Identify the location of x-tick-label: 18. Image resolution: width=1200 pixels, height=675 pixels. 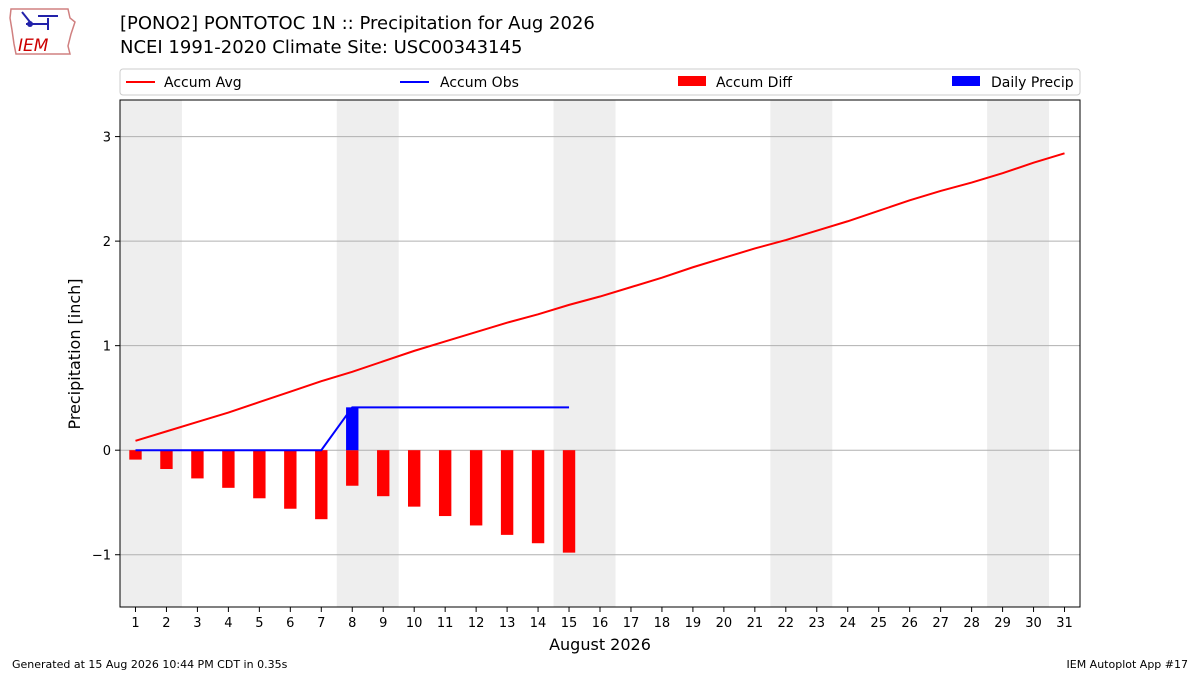
(662, 623).